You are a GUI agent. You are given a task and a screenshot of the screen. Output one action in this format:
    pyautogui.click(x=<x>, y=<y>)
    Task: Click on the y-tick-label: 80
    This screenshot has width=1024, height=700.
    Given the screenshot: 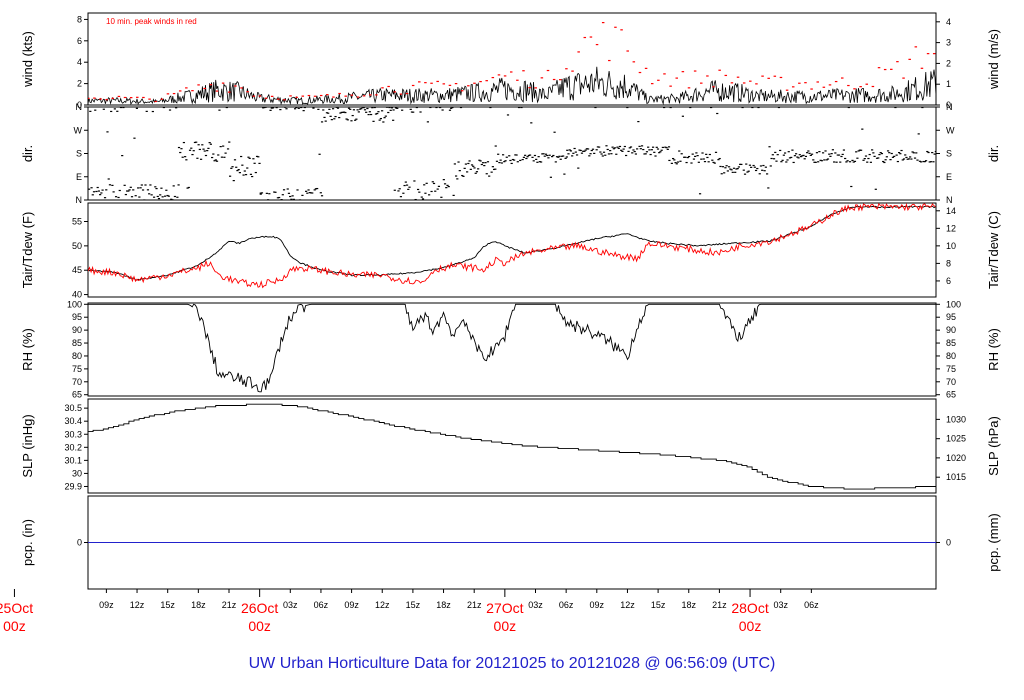 What is the action you would take?
    pyautogui.click(x=77, y=356)
    